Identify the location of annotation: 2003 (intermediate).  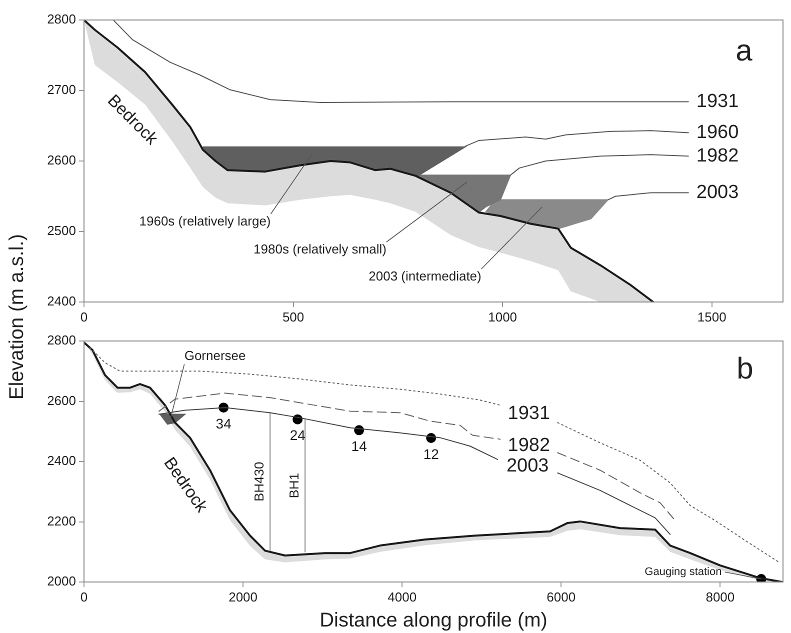
(425, 276).